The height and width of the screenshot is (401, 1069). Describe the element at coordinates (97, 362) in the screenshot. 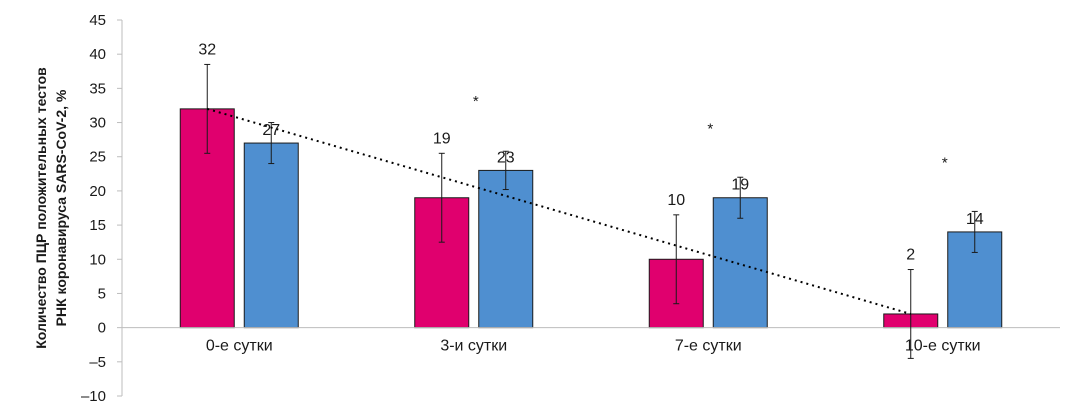

I see `y-tick-label: –5` at that location.